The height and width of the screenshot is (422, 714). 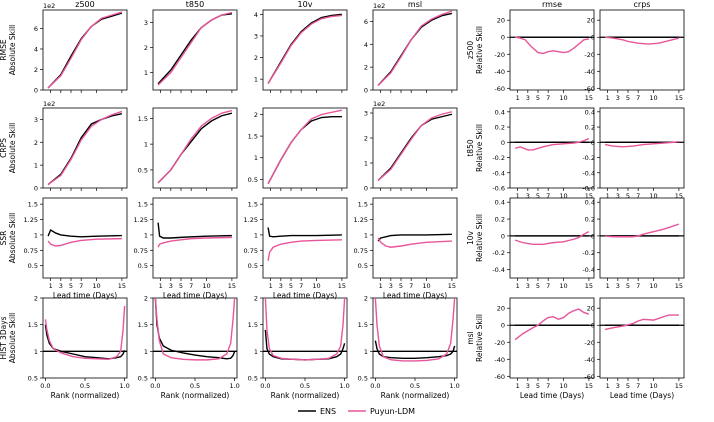 I want to click on y-tick-label: 1.25, so click(x=361, y=220).